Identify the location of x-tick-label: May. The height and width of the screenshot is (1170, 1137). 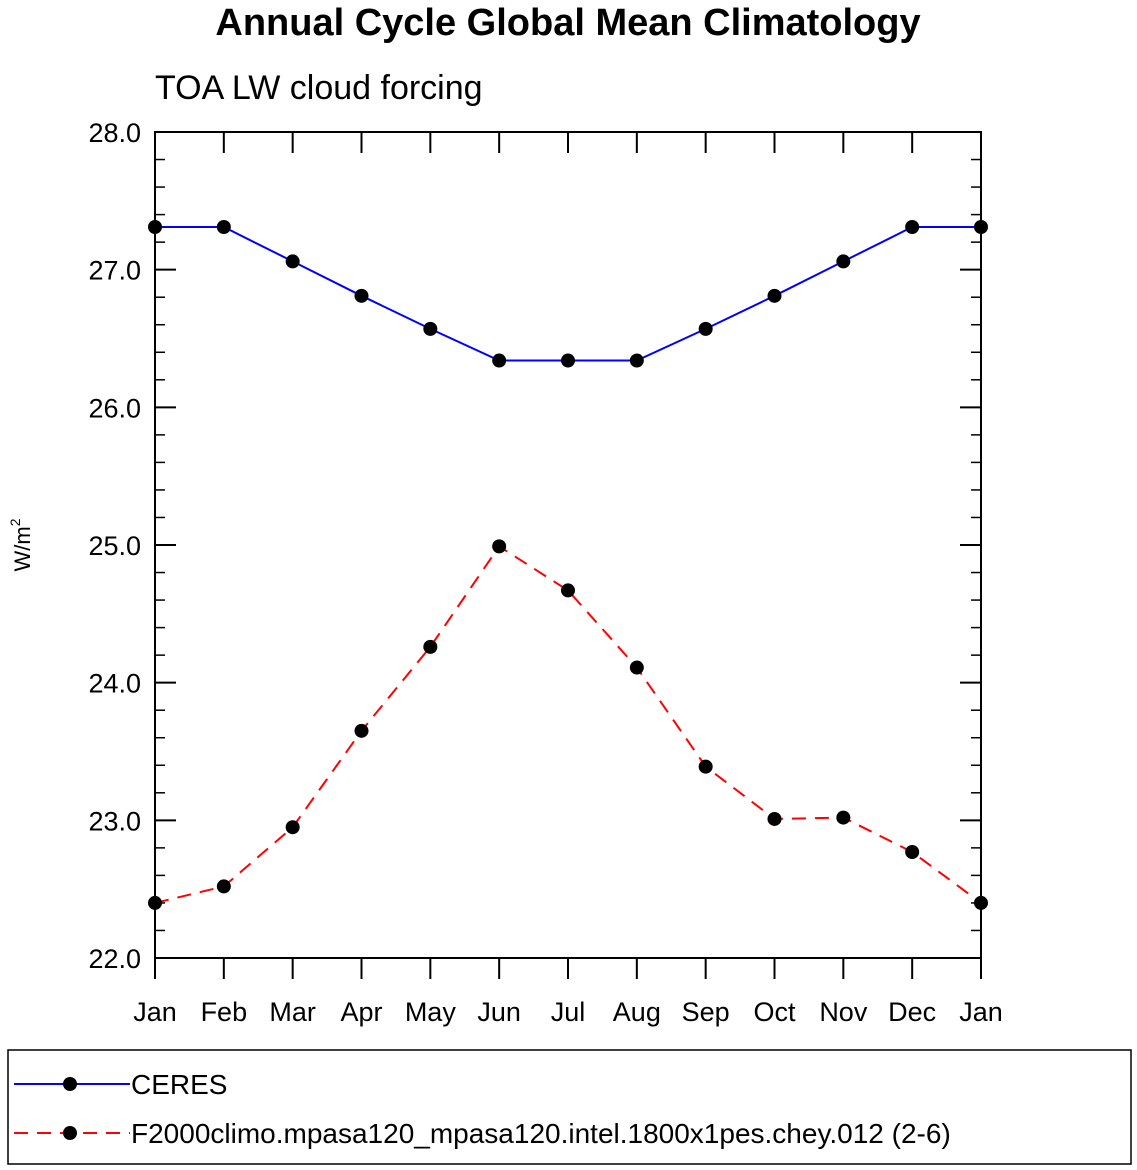
(431, 1012).